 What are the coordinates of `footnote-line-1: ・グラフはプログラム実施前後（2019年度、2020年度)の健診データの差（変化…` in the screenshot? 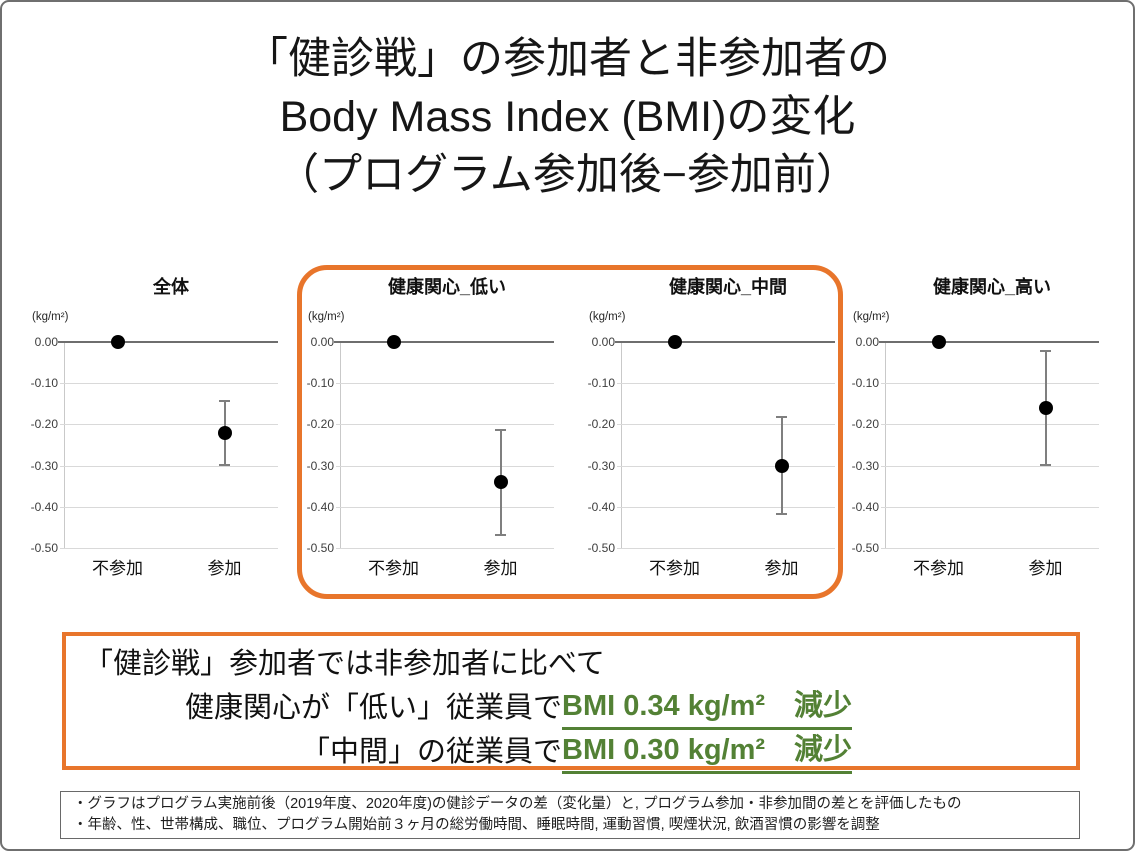 It's located at (517, 804).